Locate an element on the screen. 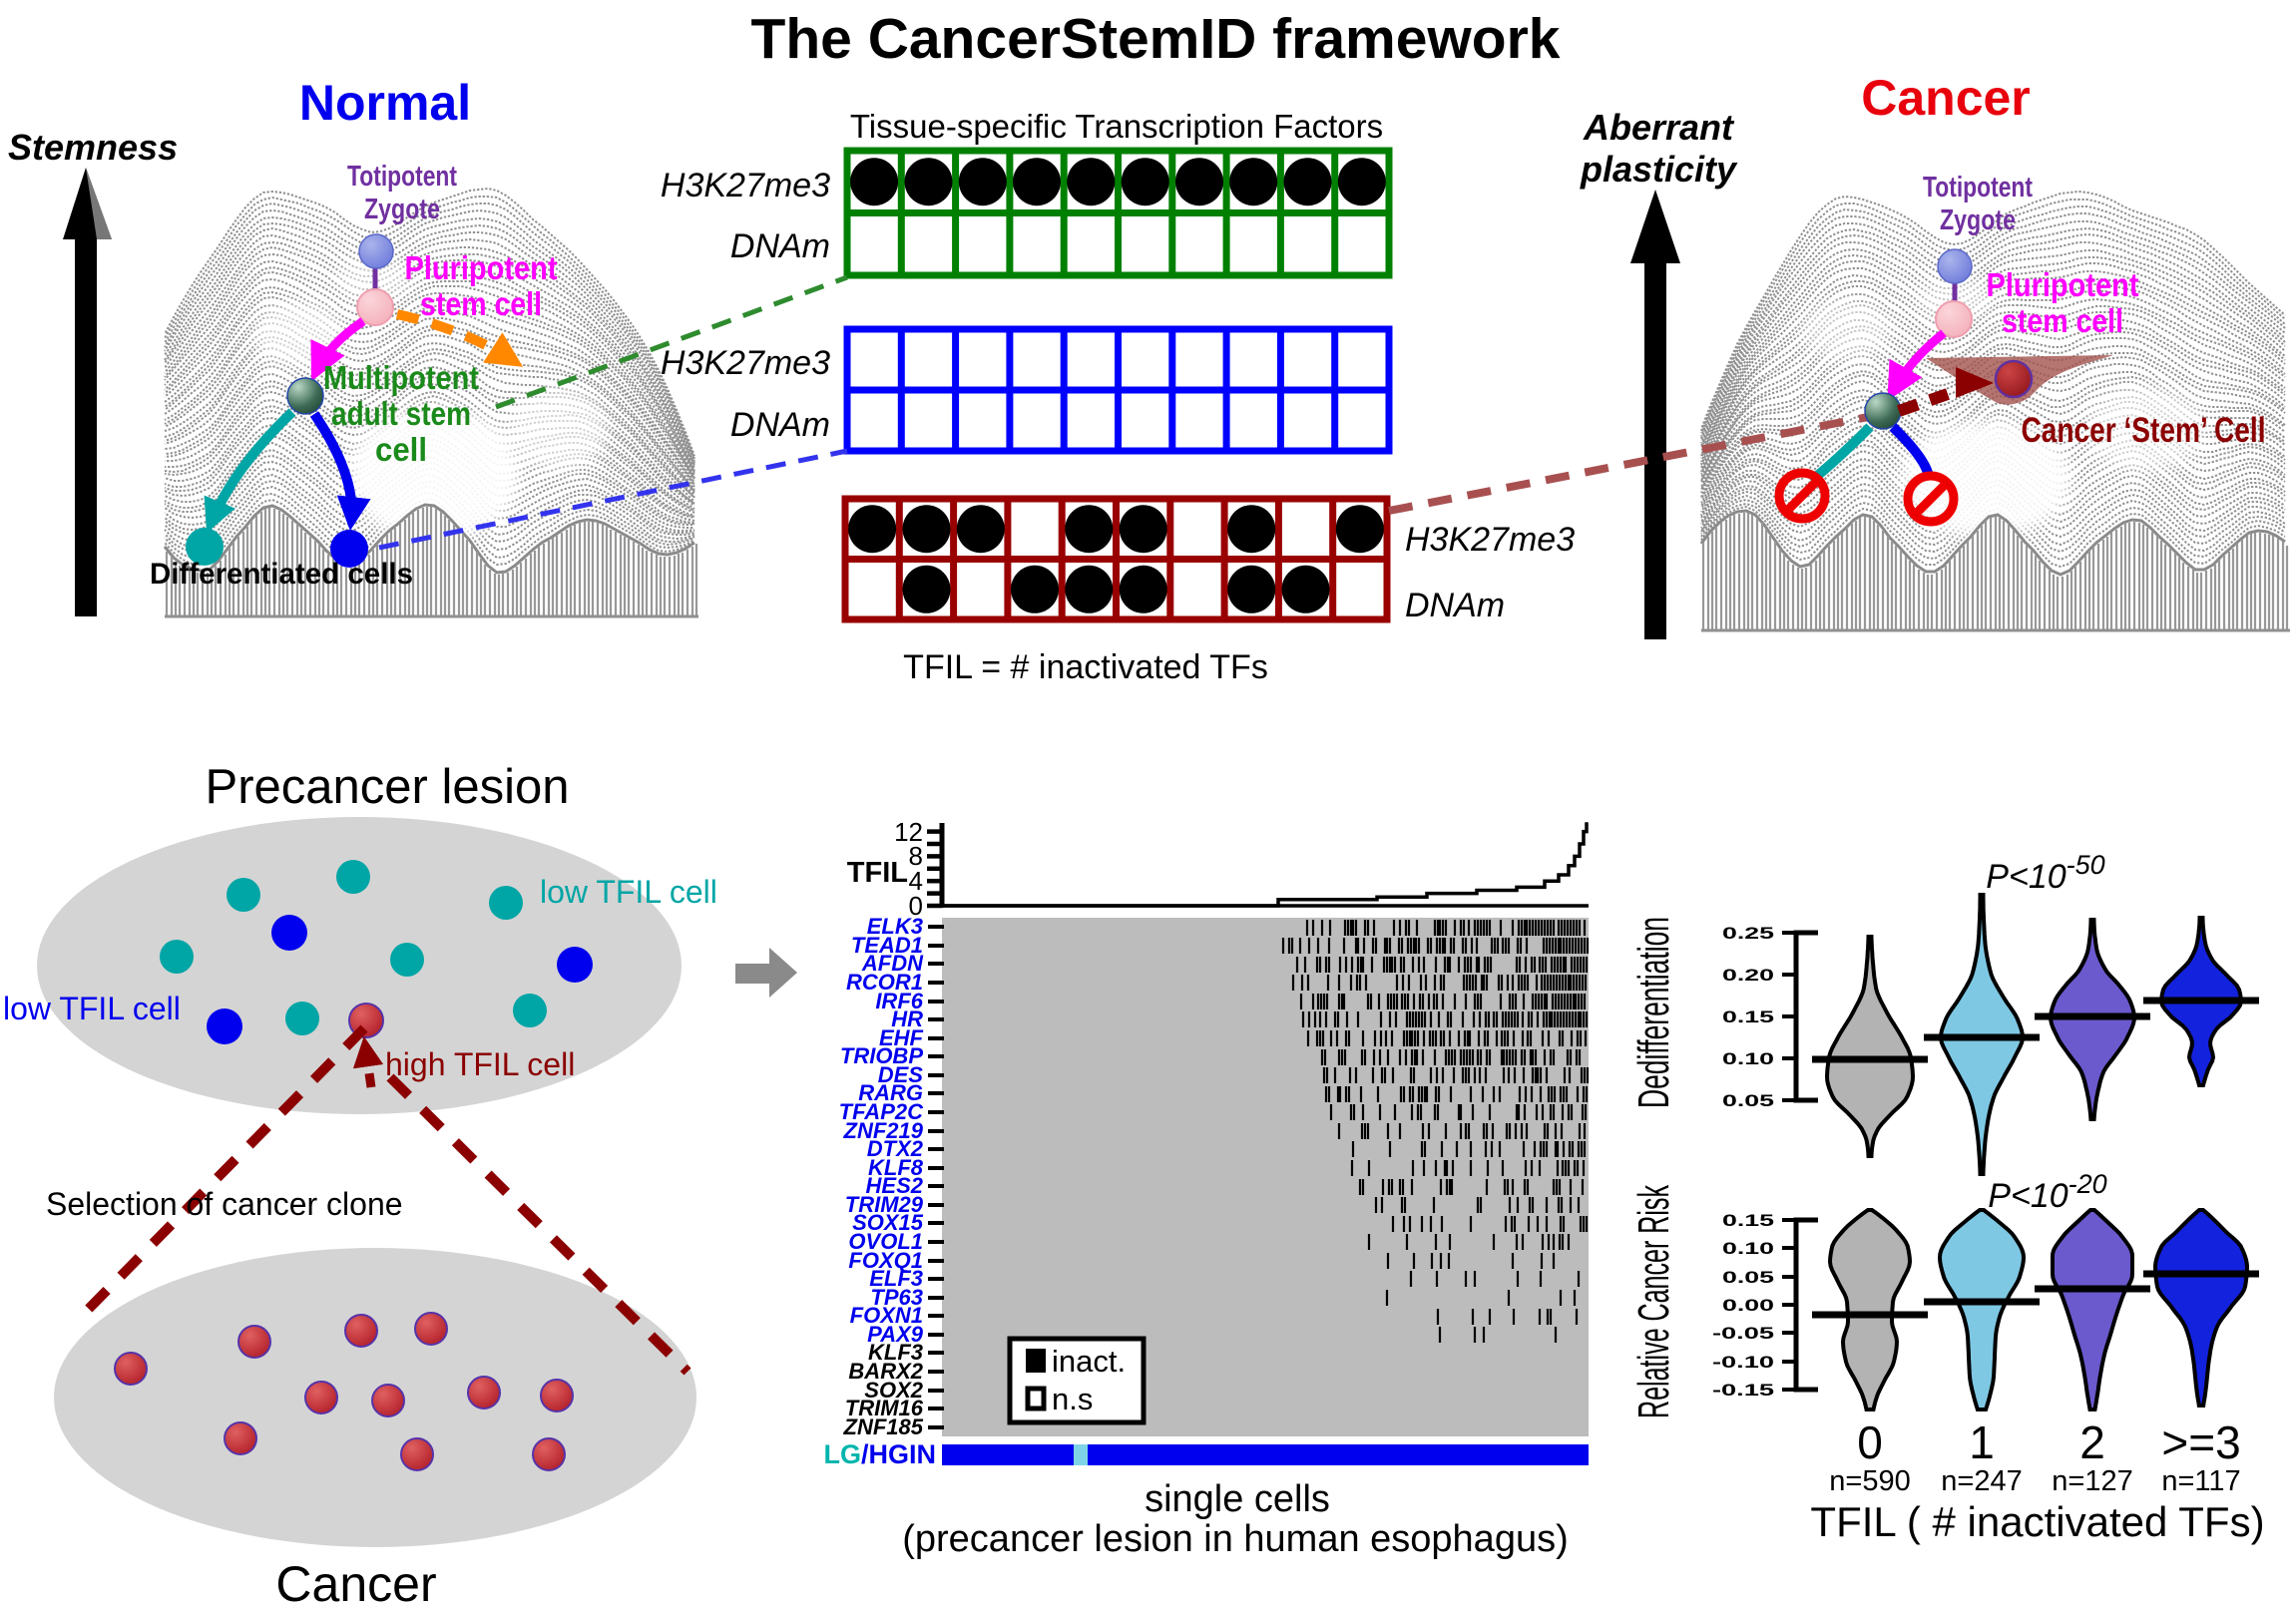  svg-text: Multipotent is located at coordinates (401, 377).